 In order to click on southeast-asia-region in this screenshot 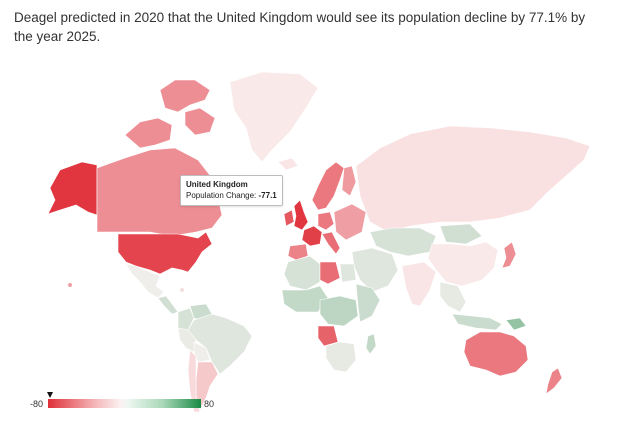, I will do `click(453, 297)`.